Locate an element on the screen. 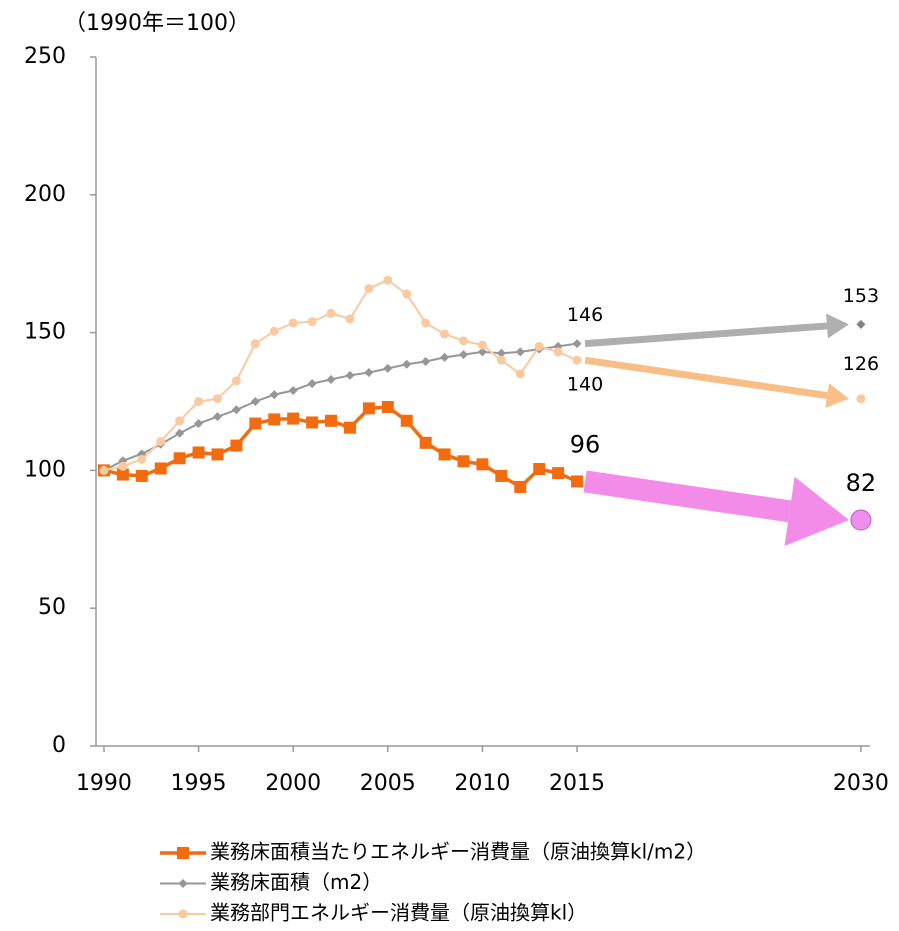 The image size is (899, 931). data-label: 82 is located at coordinates (861, 483).